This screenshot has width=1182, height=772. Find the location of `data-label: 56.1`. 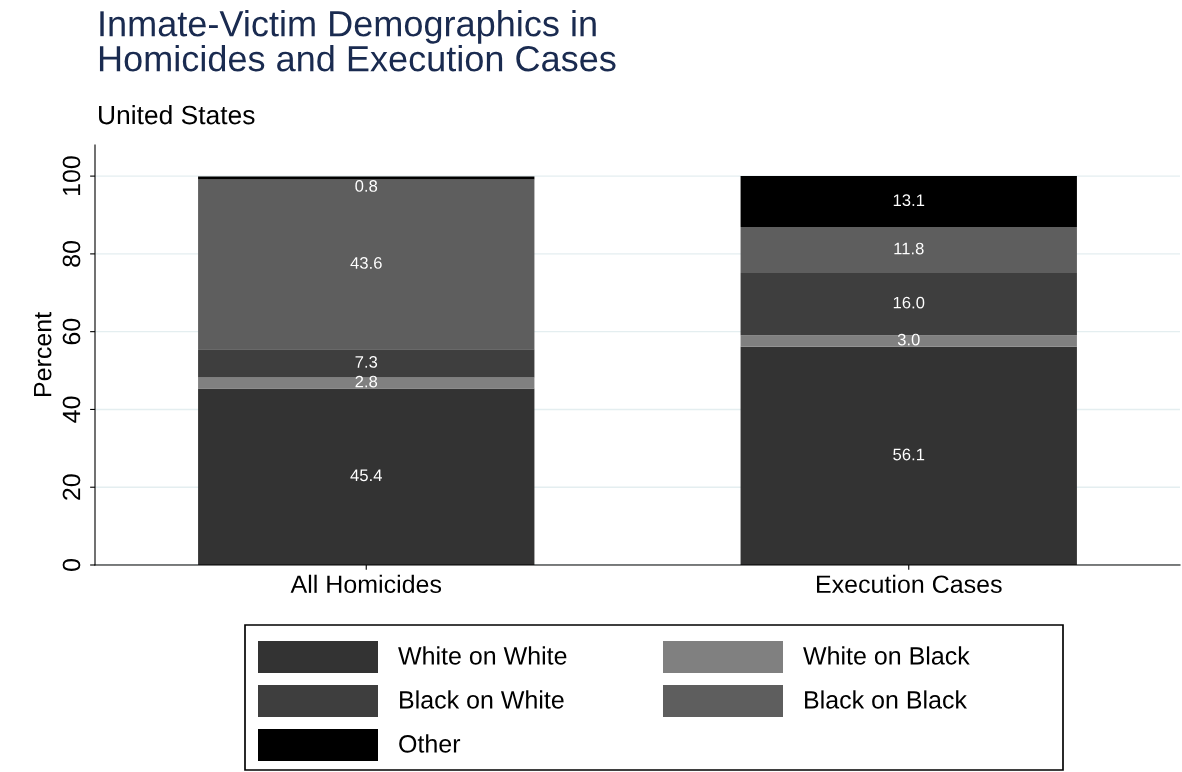

data-label: 56.1 is located at coordinates (909, 454).